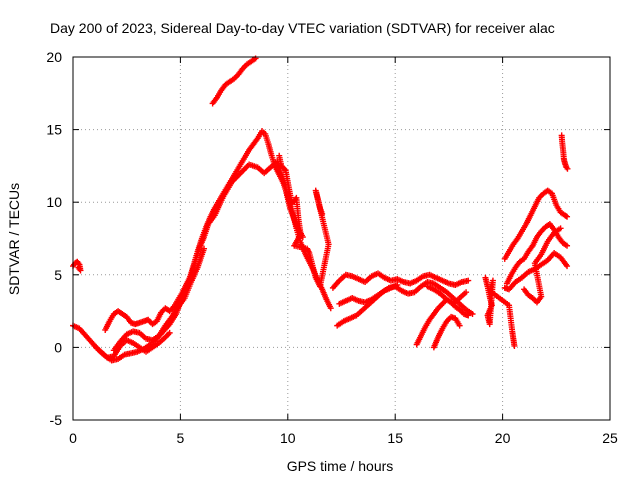 Image resolution: width=640 pixels, height=480 pixels. Describe the element at coordinates (54, 202) in the screenshot. I see `y-tick-label: 10` at that location.